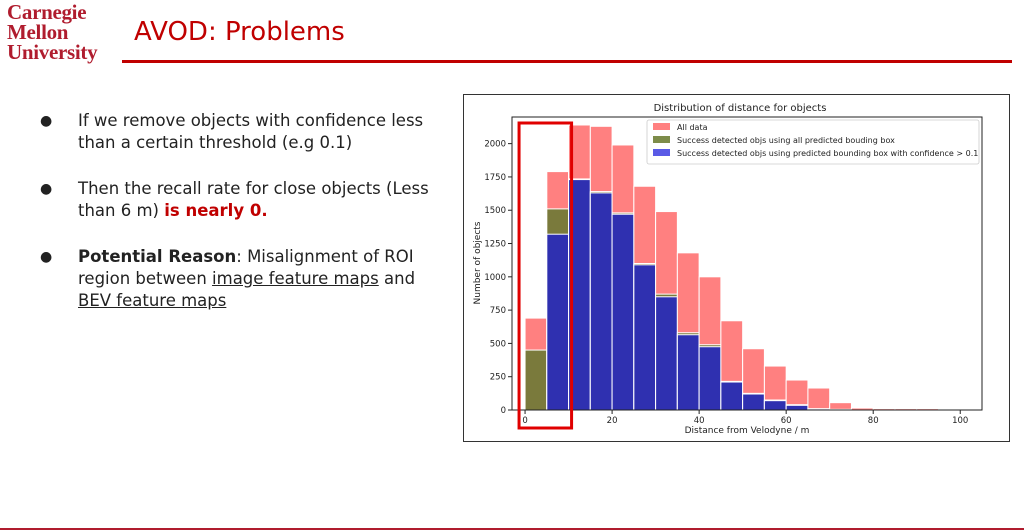  I want to click on title-divider, so click(567, 61).